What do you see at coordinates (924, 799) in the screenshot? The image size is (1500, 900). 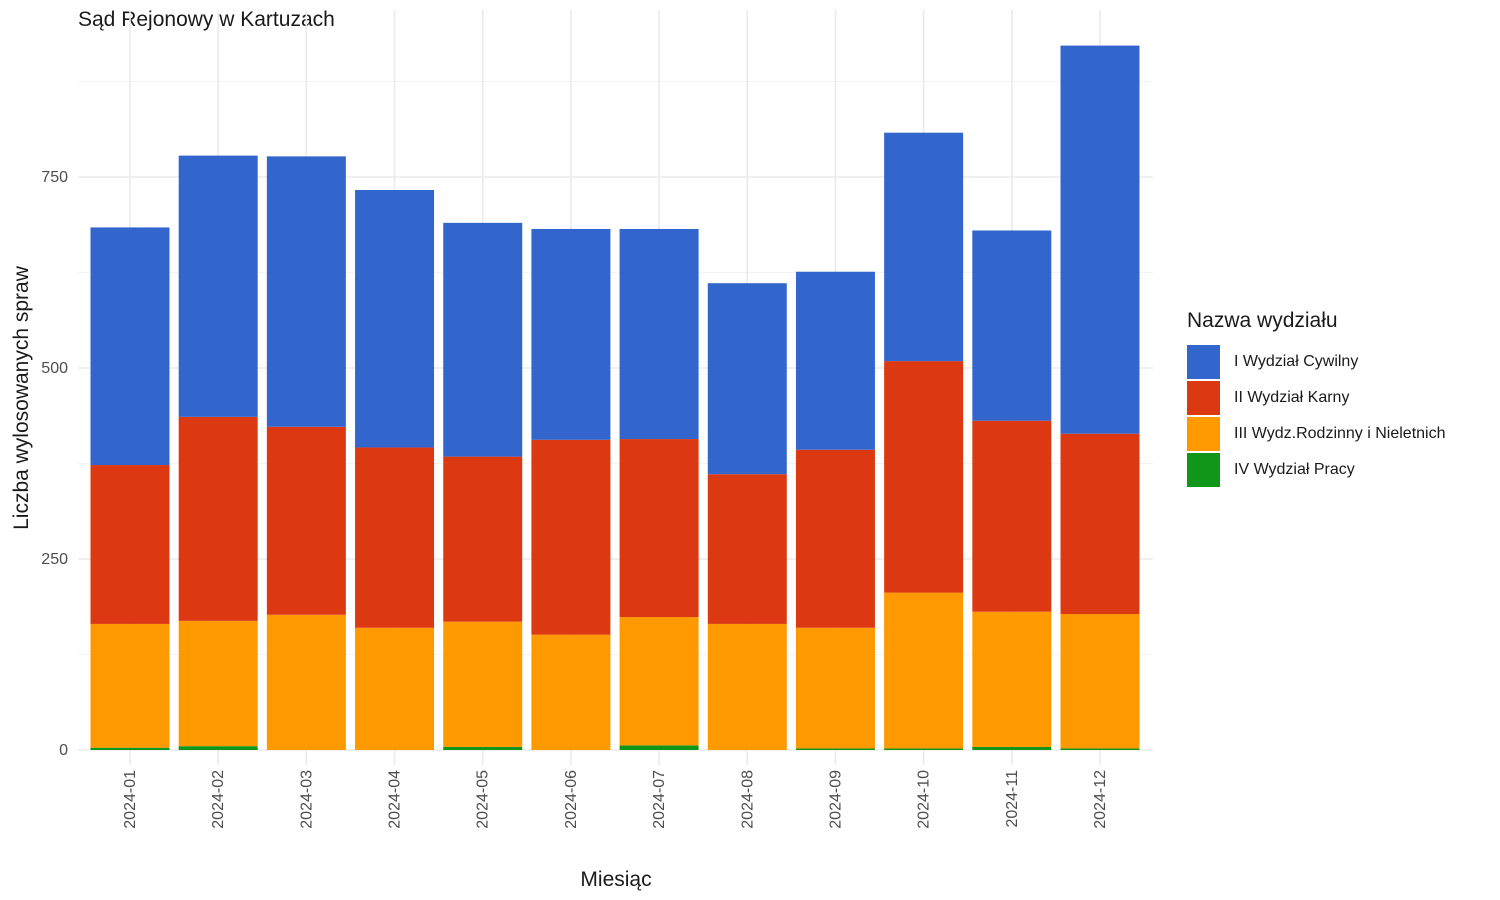 I see `x-tick-label: 2024-10` at bounding box center [924, 799].